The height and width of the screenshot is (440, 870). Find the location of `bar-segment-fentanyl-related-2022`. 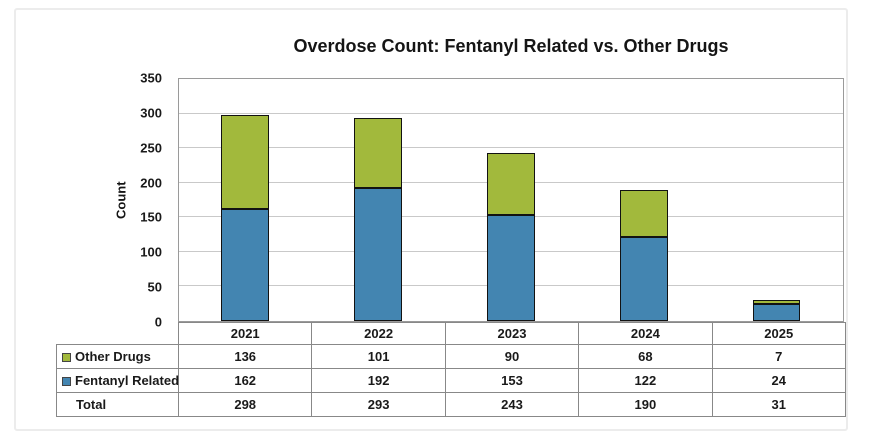

bar-segment-fentanyl-related-2022 is located at coordinates (378, 254).